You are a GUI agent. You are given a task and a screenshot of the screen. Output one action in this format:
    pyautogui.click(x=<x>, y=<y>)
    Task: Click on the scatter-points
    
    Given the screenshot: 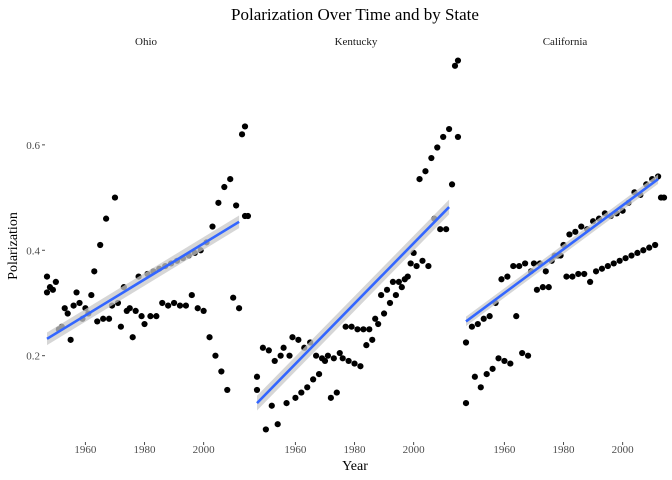 What is the action you would take?
    pyautogui.click(x=565, y=290)
    